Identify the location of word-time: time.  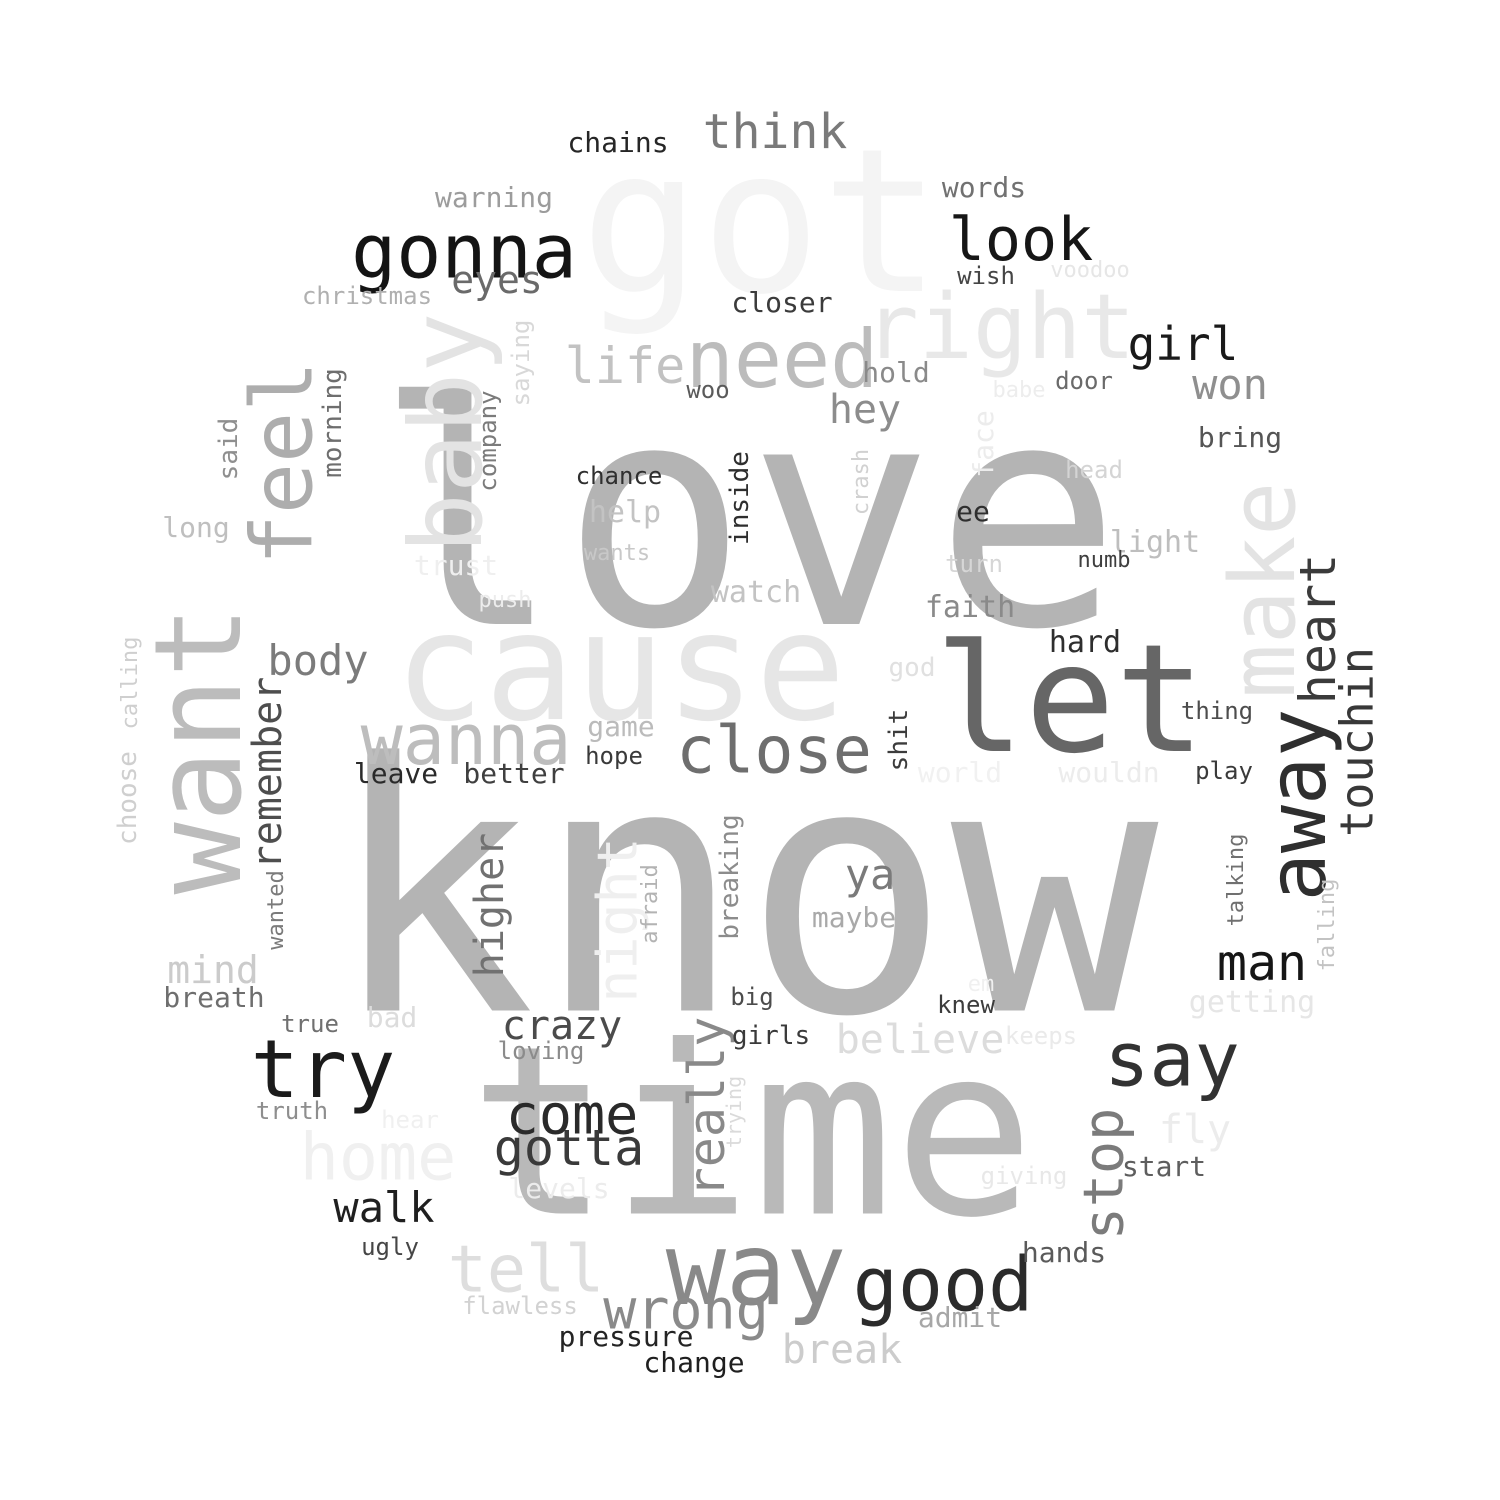
(752, 1133).